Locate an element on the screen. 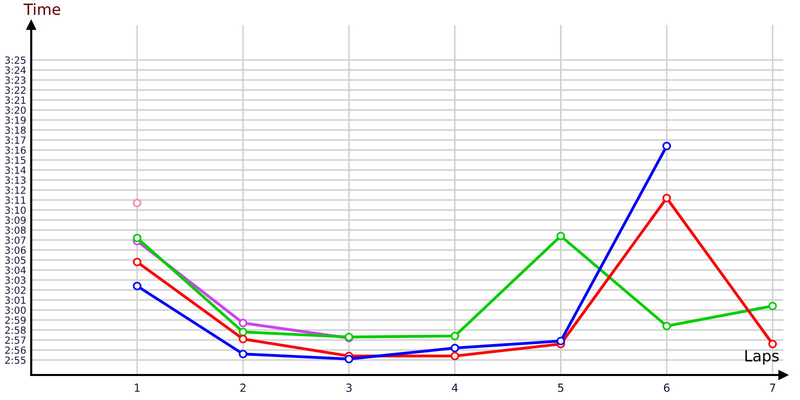 The width and height of the screenshot is (800, 400). y-tick-label: 3:18 is located at coordinates (15, 130).